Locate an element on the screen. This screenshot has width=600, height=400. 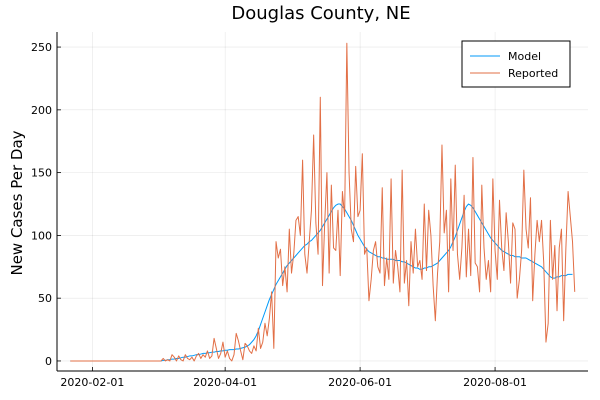
y-tick-label: 0 is located at coordinates (48, 361).